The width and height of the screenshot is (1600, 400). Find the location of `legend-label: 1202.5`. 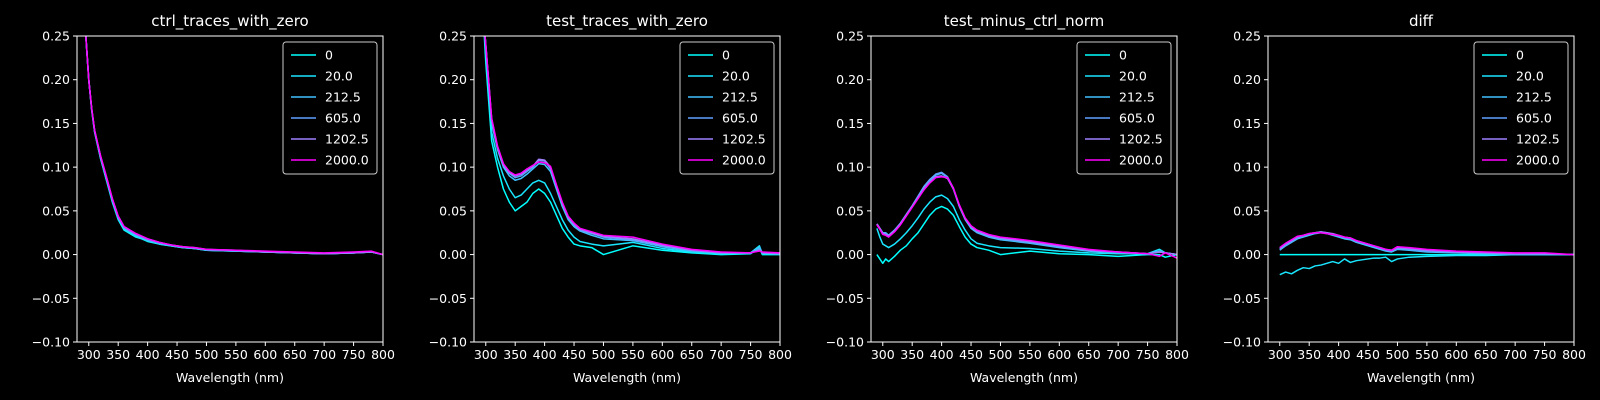

legend-label: 1202.5 is located at coordinates (1141, 139).